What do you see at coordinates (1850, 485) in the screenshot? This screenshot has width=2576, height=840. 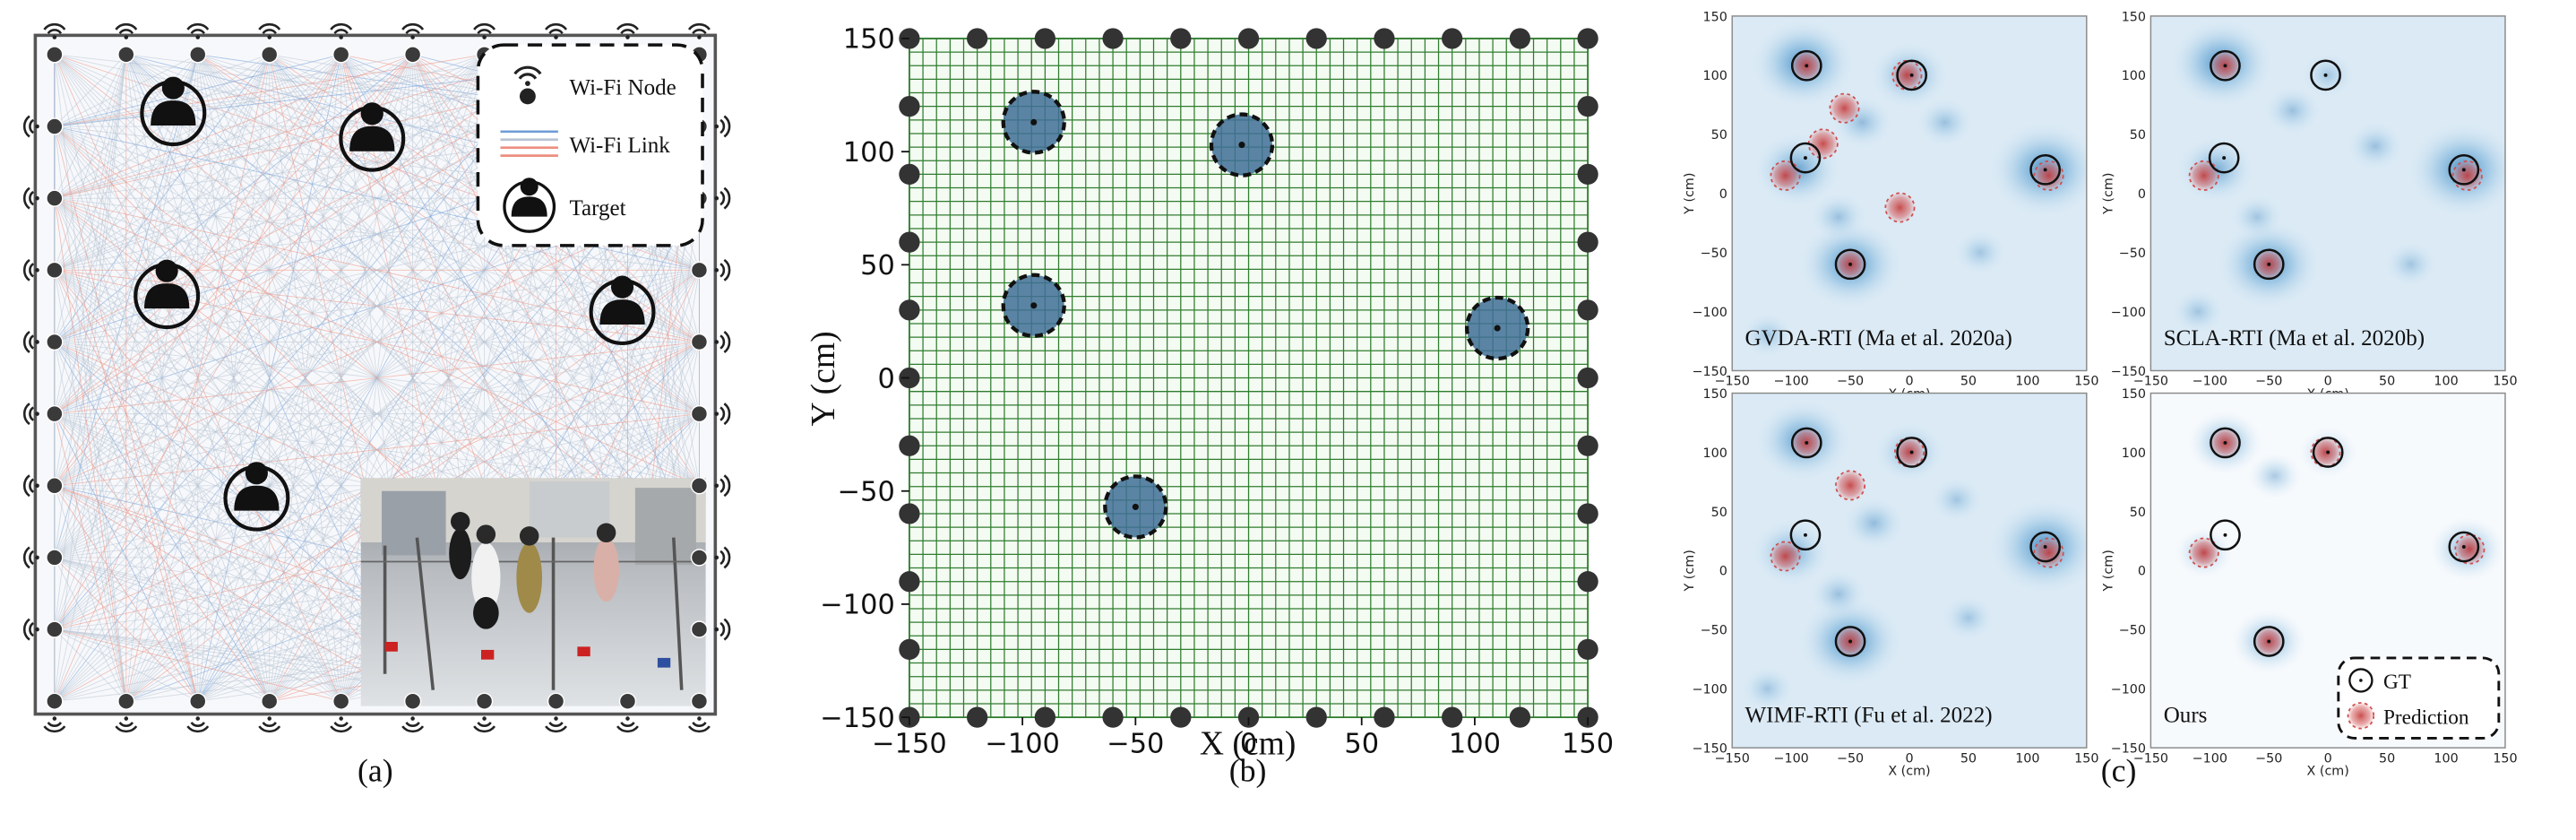 I see `prediction-marker` at bounding box center [1850, 485].